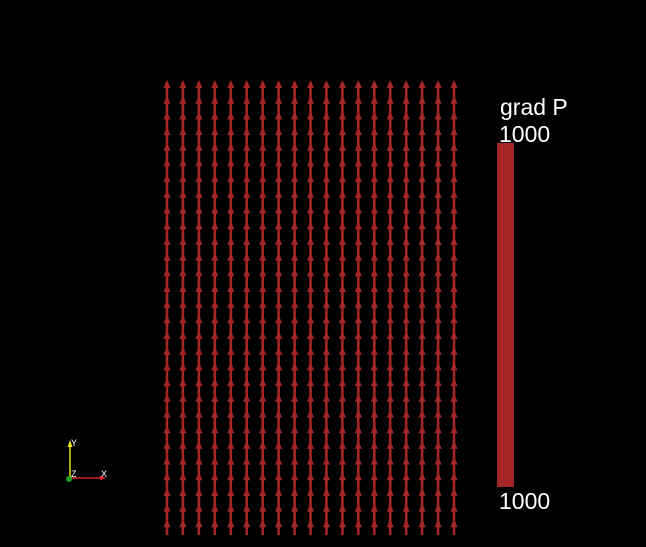 The width and height of the screenshot is (646, 547). Describe the element at coordinates (103, 478) in the screenshot. I see `x-axis-arrowhead` at that location.